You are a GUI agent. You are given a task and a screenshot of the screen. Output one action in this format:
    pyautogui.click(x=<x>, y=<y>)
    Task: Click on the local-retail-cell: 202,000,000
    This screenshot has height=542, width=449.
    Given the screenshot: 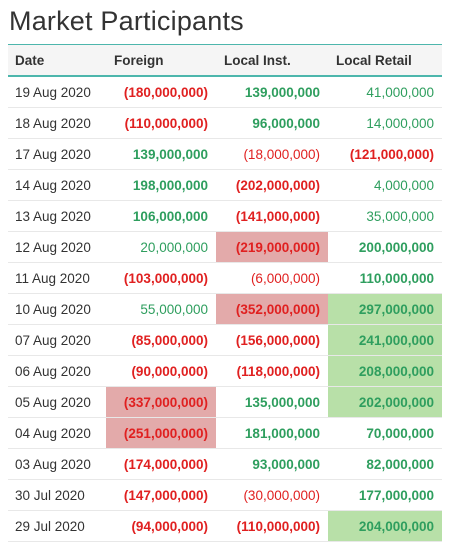 What is the action you would take?
    pyautogui.click(x=385, y=402)
    